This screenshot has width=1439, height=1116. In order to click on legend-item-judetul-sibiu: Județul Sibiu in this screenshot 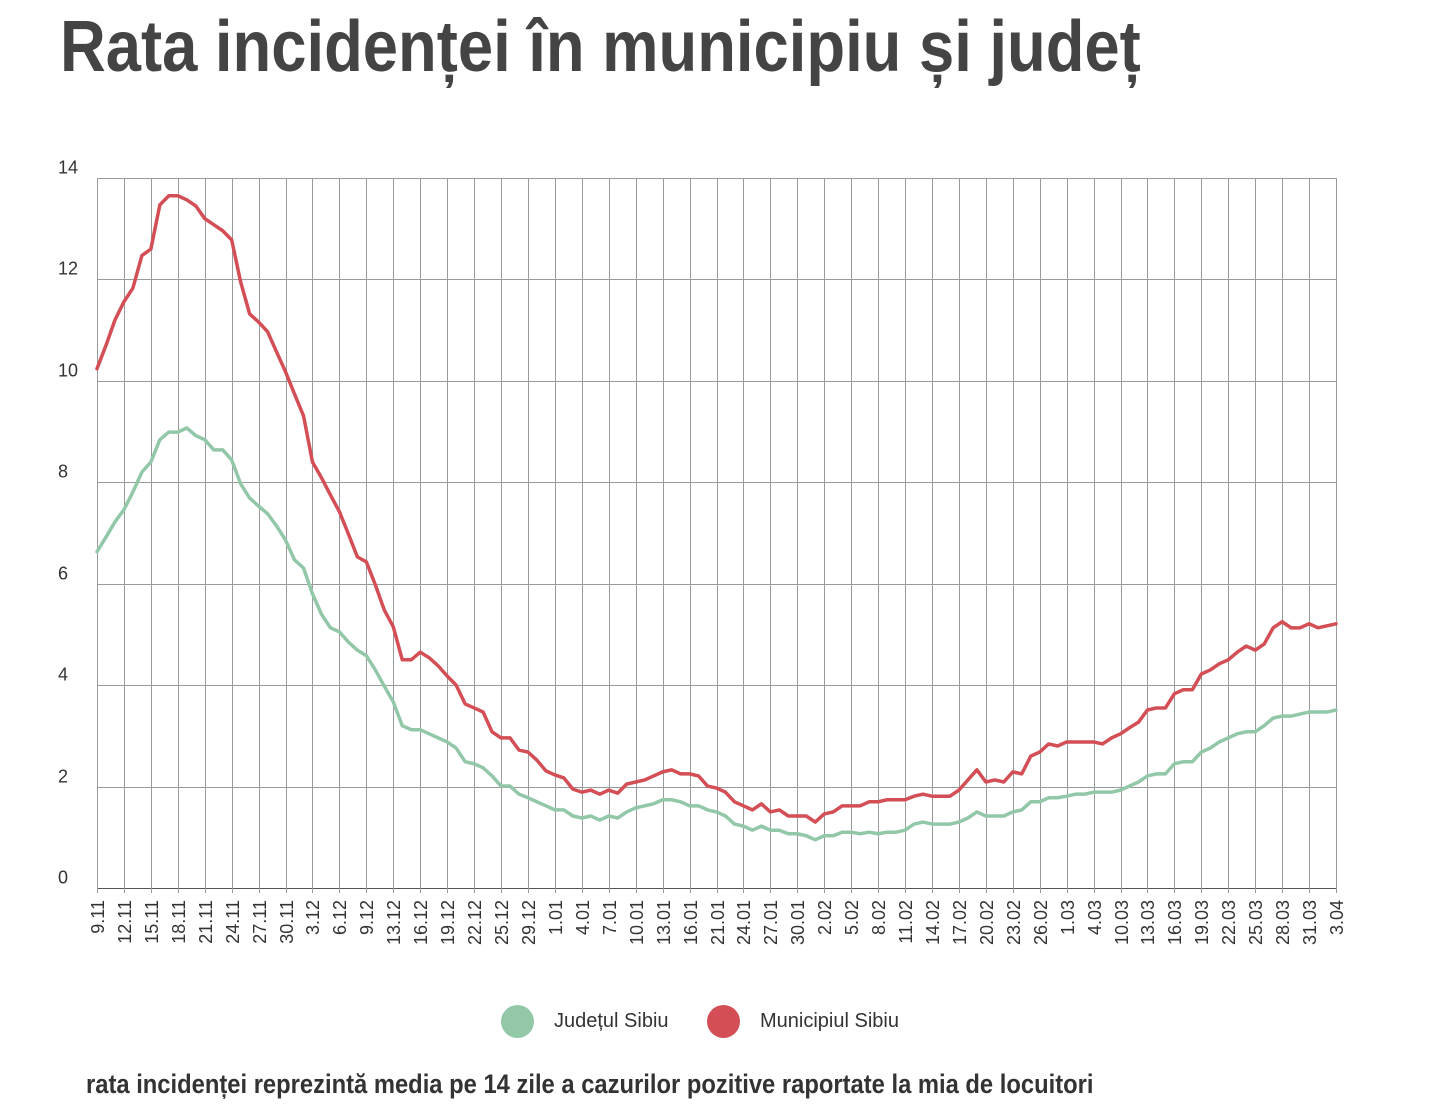, I will do `click(585, 1021)`.